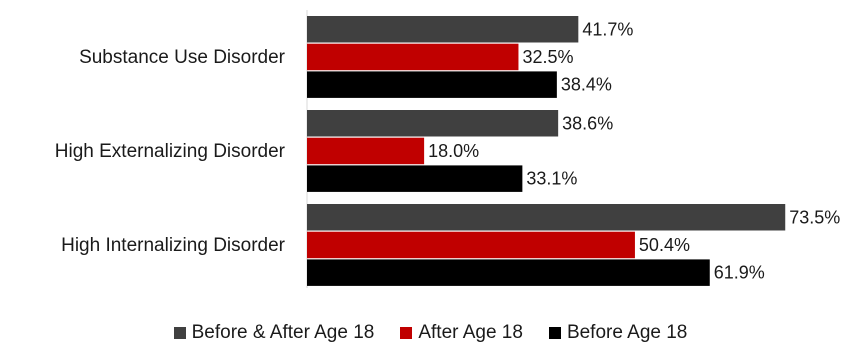 This screenshot has height=354, width=861. Describe the element at coordinates (554, 333) in the screenshot. I see `legend-swatch-before` at that location.